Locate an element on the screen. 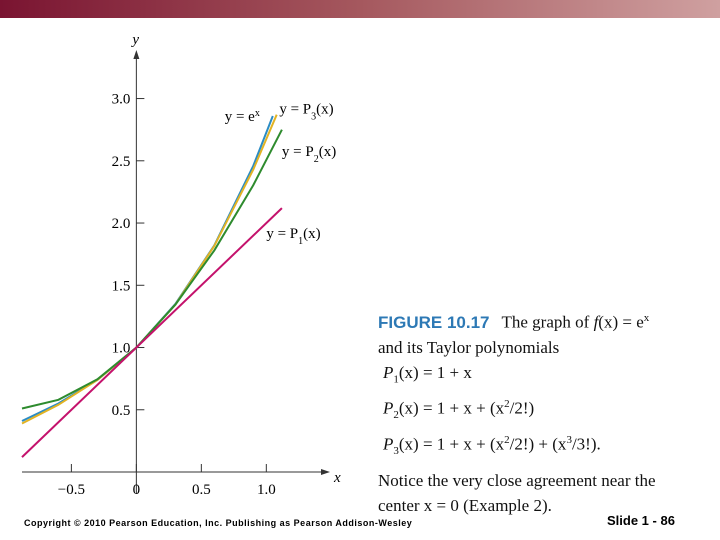 The height and width of the screenshot is (540, 720). annotation-part: 3 is located at coordinates (313, 116).